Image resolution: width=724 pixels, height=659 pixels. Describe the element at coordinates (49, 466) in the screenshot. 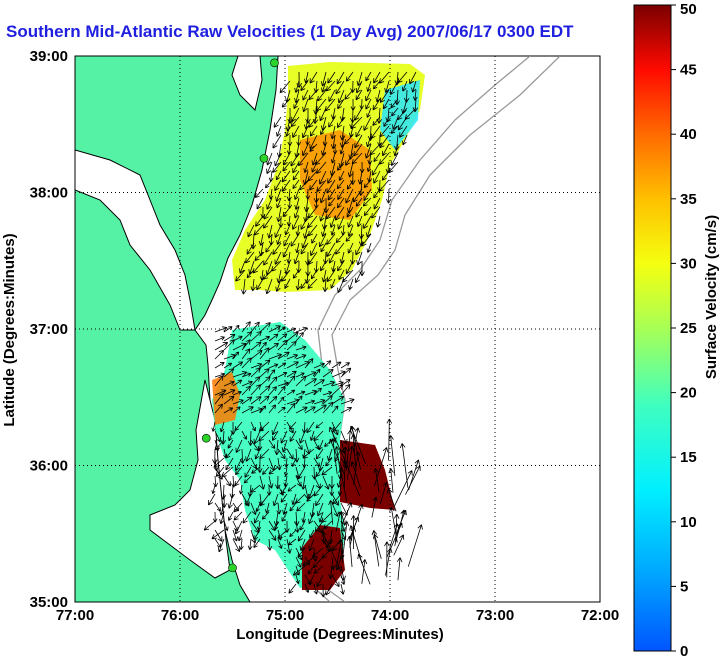

I see `y-tick-label: 36:00` at that location.